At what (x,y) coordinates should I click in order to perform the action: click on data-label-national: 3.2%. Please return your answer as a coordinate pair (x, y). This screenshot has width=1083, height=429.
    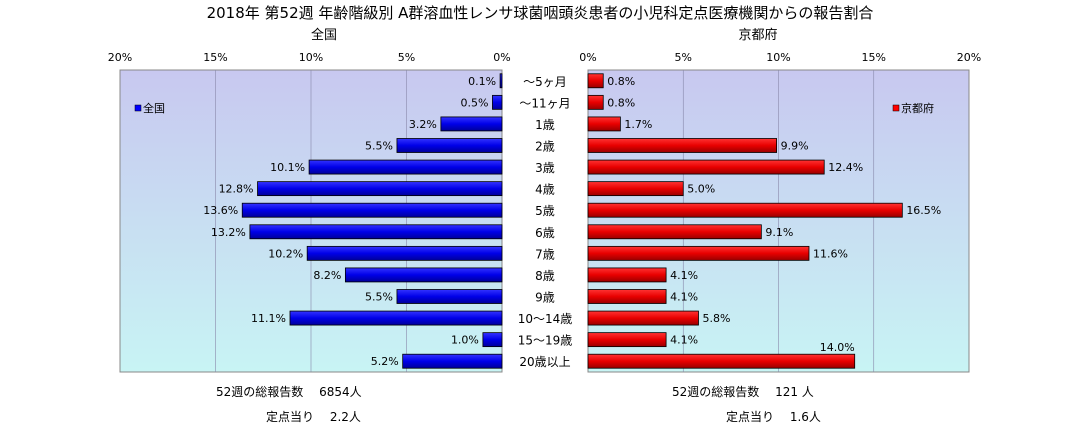
    Looking at the image, I should click on (423, 124).